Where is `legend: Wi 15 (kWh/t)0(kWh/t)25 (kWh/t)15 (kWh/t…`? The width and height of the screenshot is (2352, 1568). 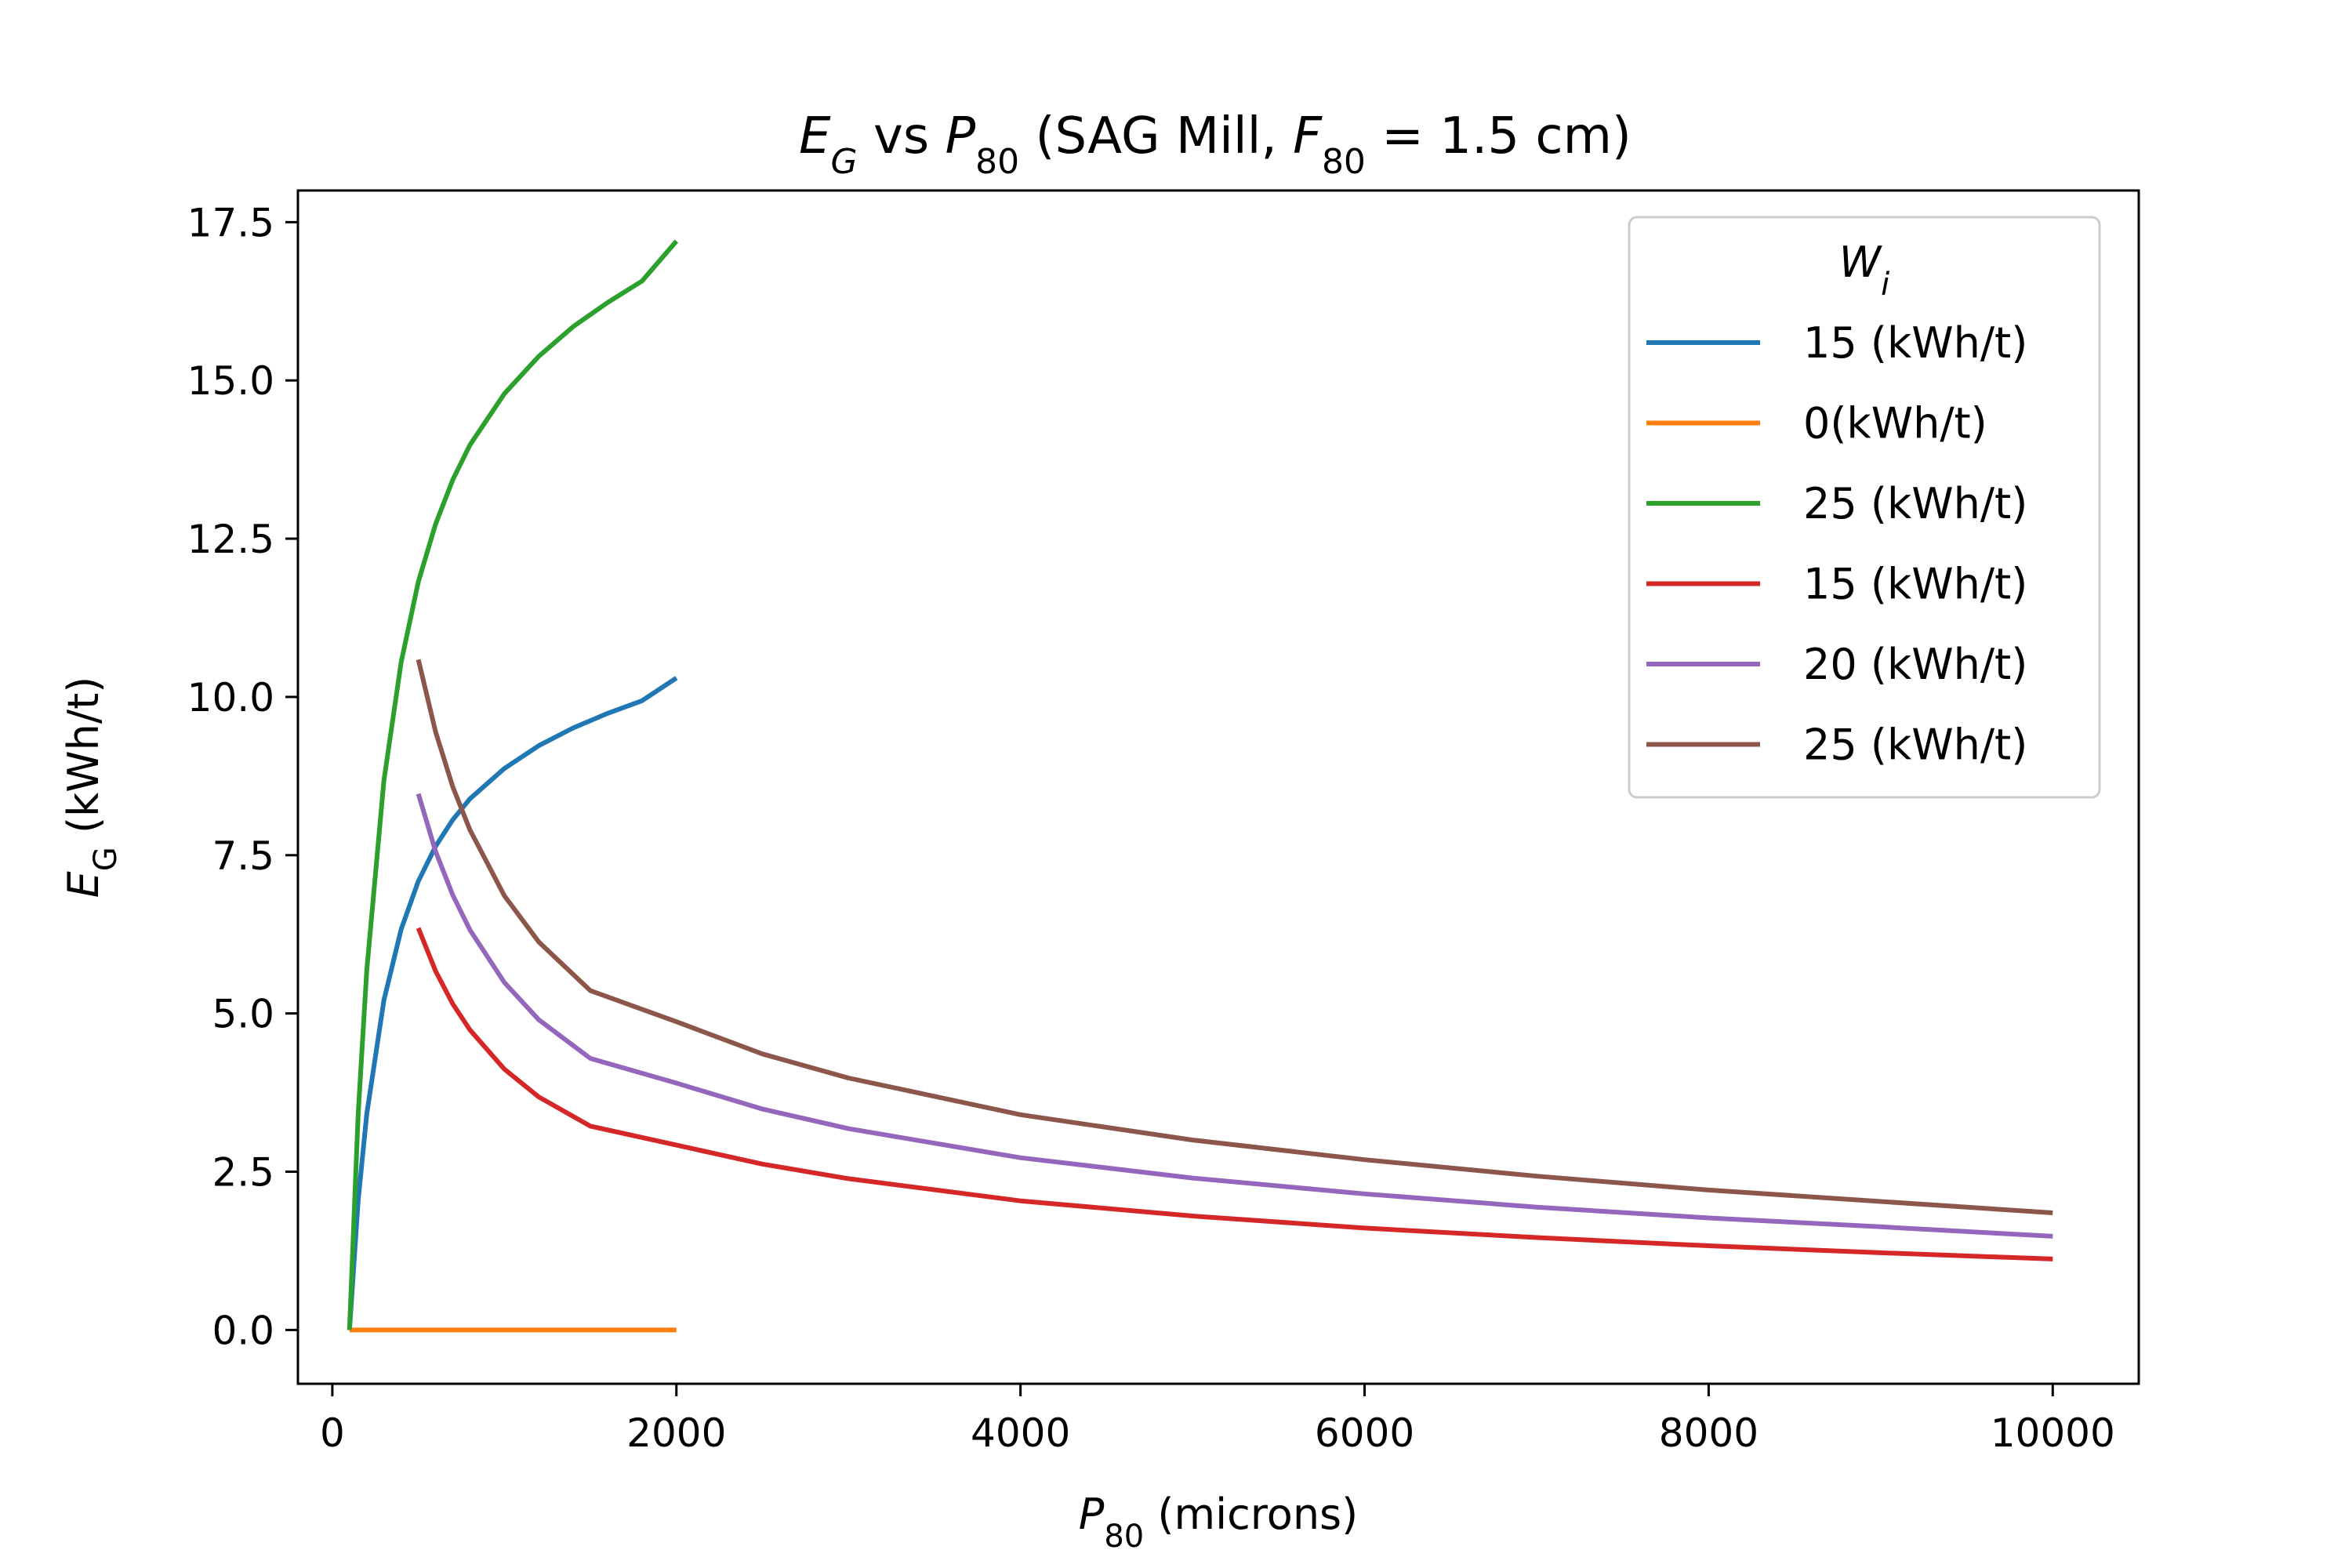 legend: Wi 15 (kWh/t)0(kWh/t)25 (kWh/t)15 (kWh/t… is located at coordinates (1864, 507).